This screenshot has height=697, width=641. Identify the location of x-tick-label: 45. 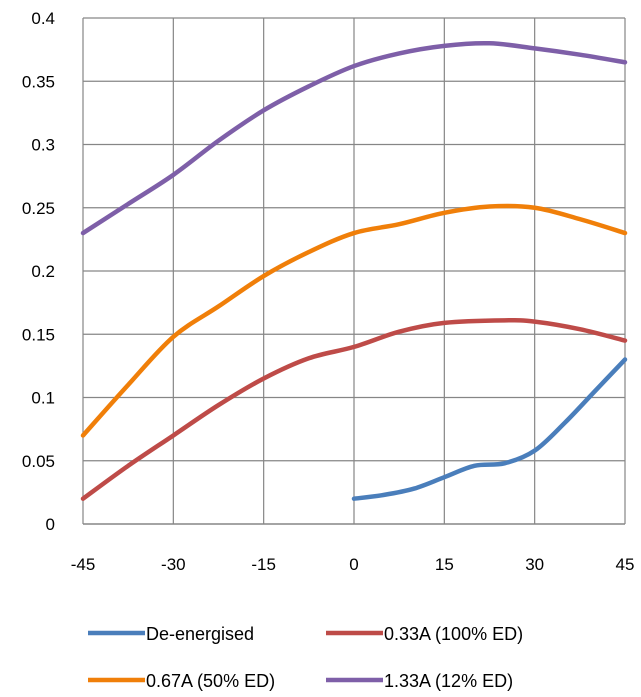
(625, 564).